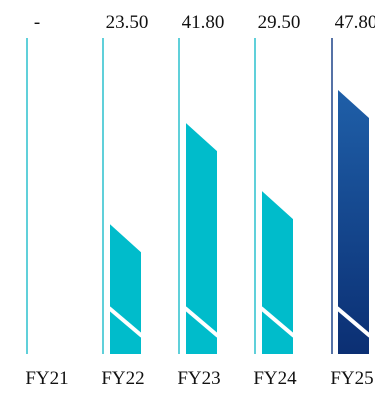 Image resolution: width=375 pixels, height=395 pixels. I want to click on bar-notch-fy23, so click(201, 322).